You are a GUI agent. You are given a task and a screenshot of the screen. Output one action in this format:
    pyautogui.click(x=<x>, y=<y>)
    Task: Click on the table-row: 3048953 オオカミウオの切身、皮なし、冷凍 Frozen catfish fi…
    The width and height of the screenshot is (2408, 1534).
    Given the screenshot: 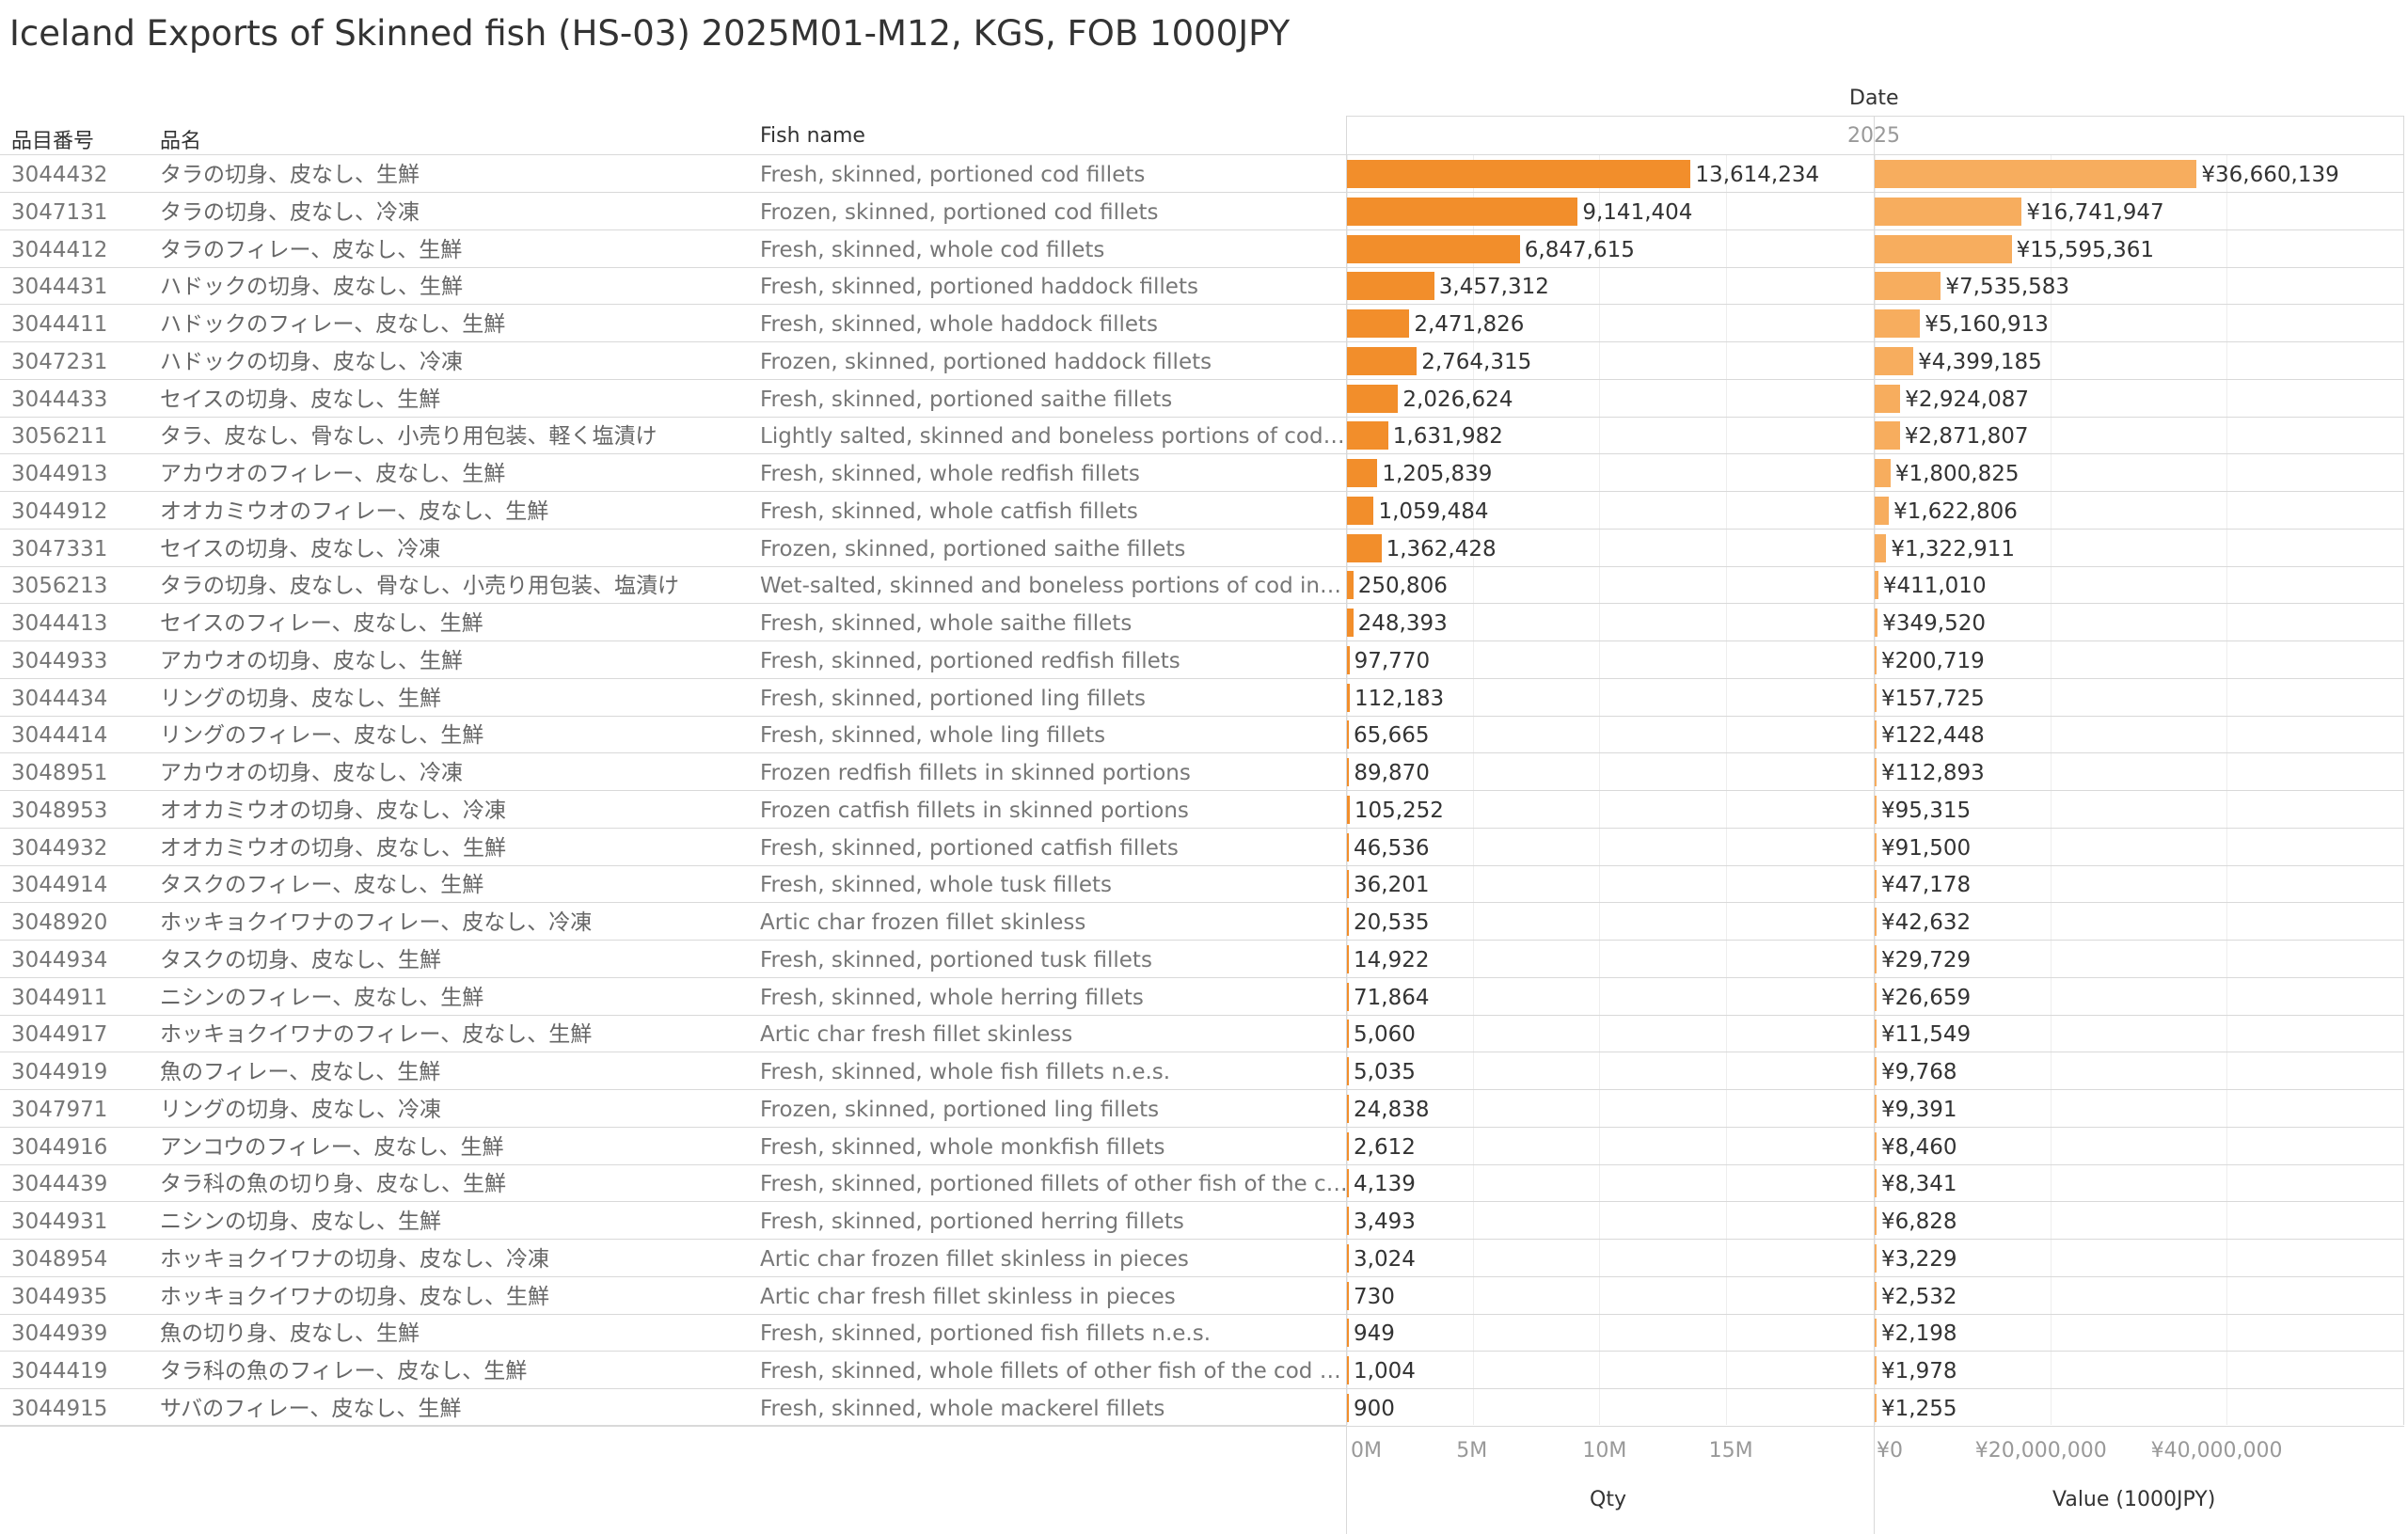 What is the action you would take?
    pyautogui.click(x=1202, y=810)
    